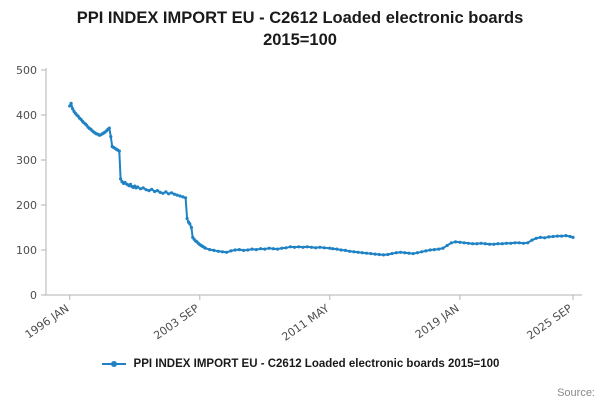 The height and width of the screenshot is (400, 600). Describe the element at coordinates (26, 115) in the screenshot. I see `svg-text: 400` at that location.